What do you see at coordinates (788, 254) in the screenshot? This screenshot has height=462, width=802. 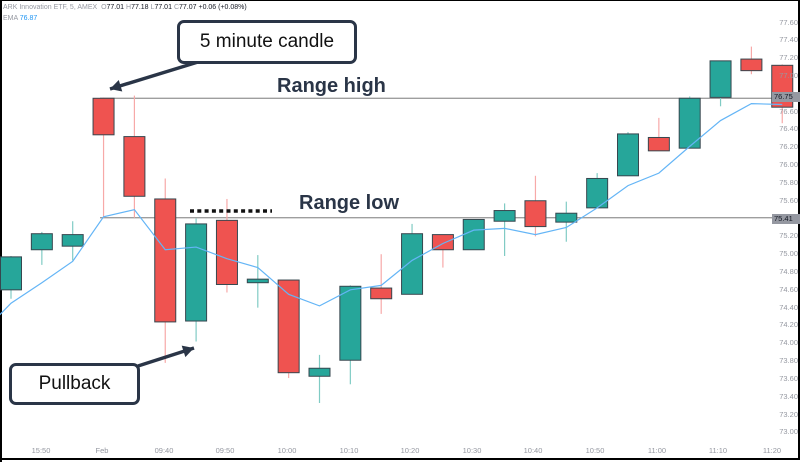 I see `price-tick: 75.00` at bounding box center [788, 254].